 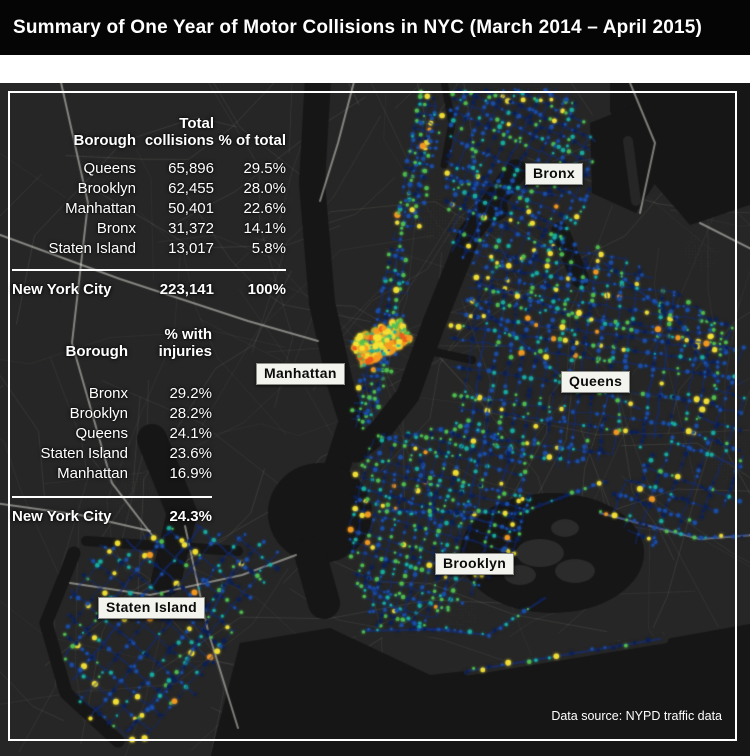 What do you see at coordinates (554, 174) in the screenshot?
I see `map-label-bronx: Bronx` at bounding box center [554, 174].